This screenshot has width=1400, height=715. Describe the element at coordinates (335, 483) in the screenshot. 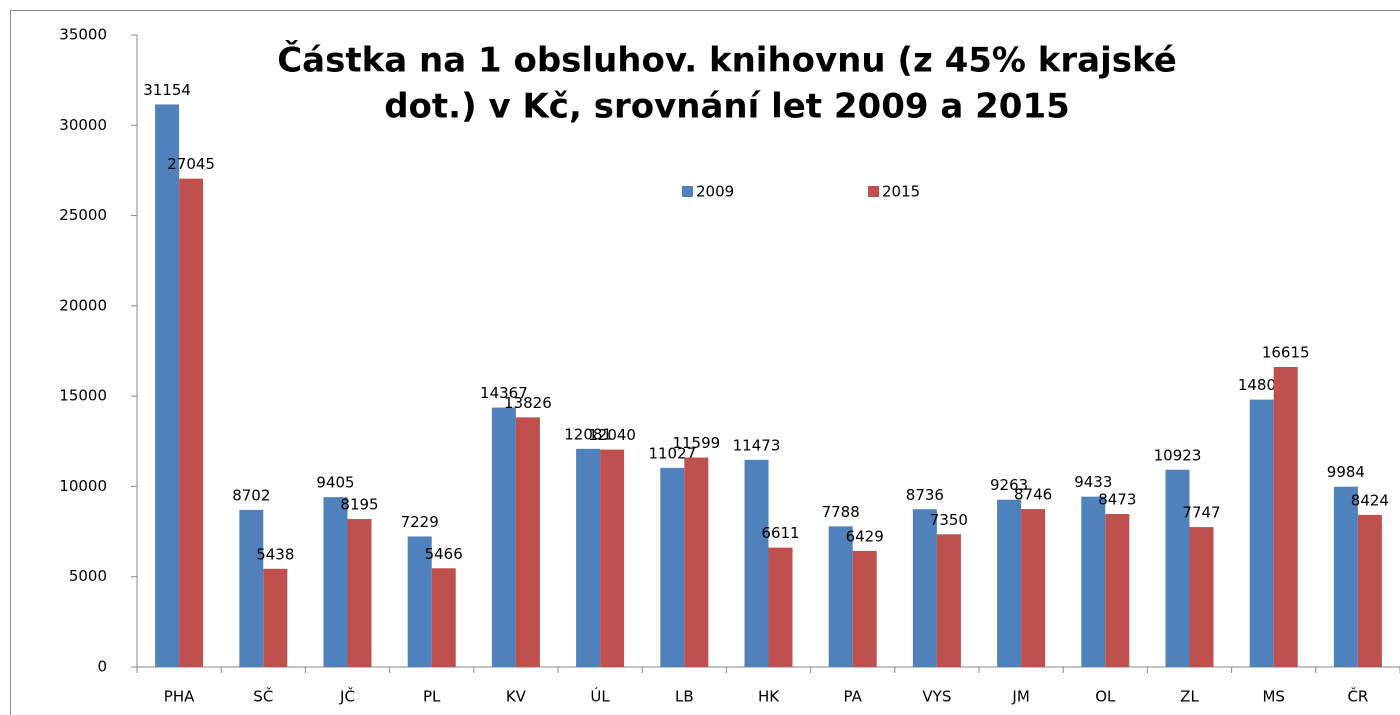

I see `data-label: 9405` at that location.